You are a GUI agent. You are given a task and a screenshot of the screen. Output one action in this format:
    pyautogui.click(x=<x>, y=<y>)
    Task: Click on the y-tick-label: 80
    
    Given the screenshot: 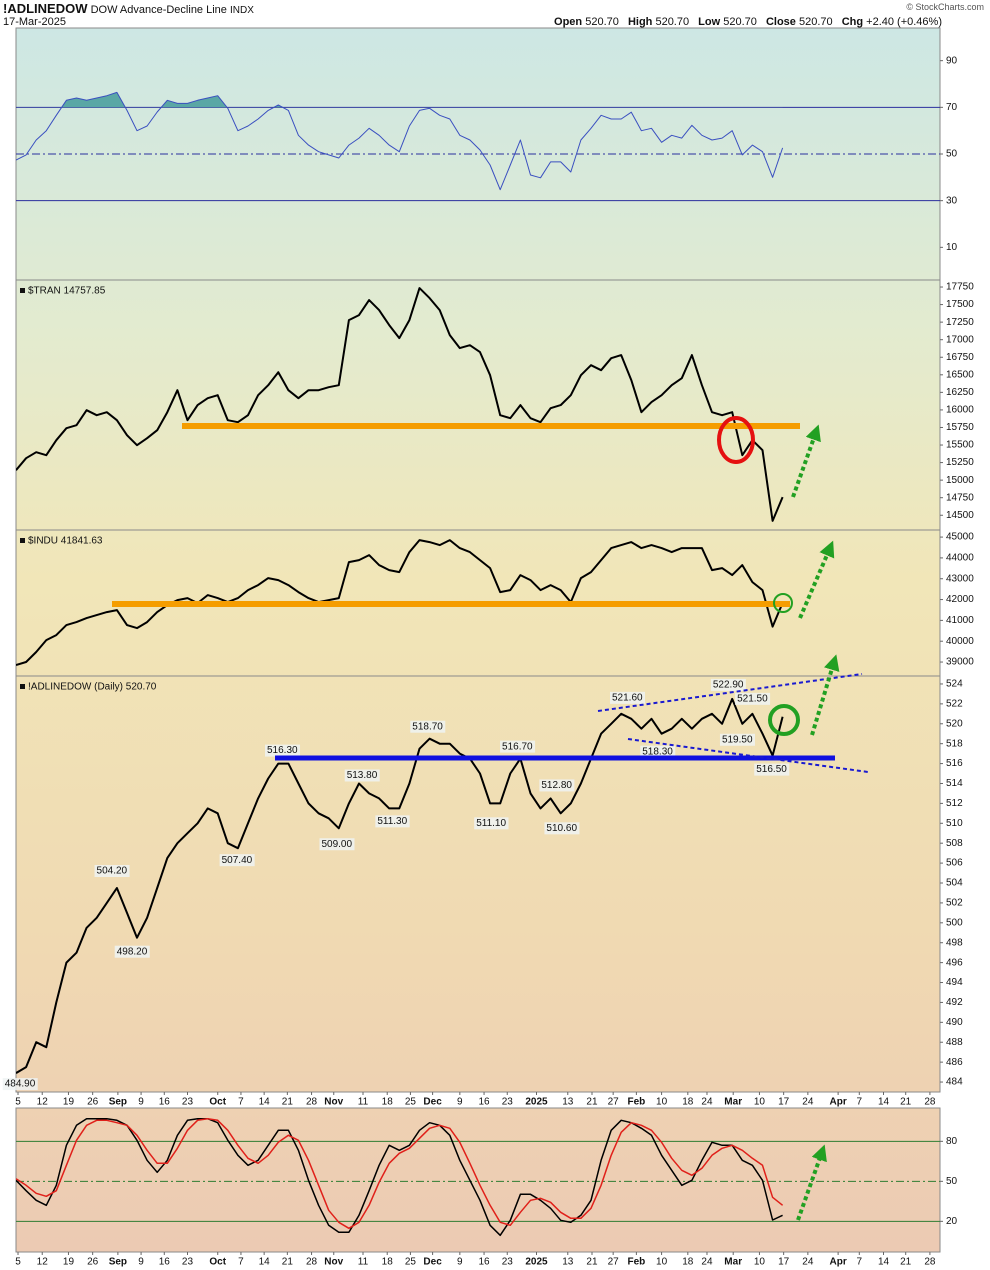 What is the action you would take?
    pyautogui.click(x=952, y=1141)
    